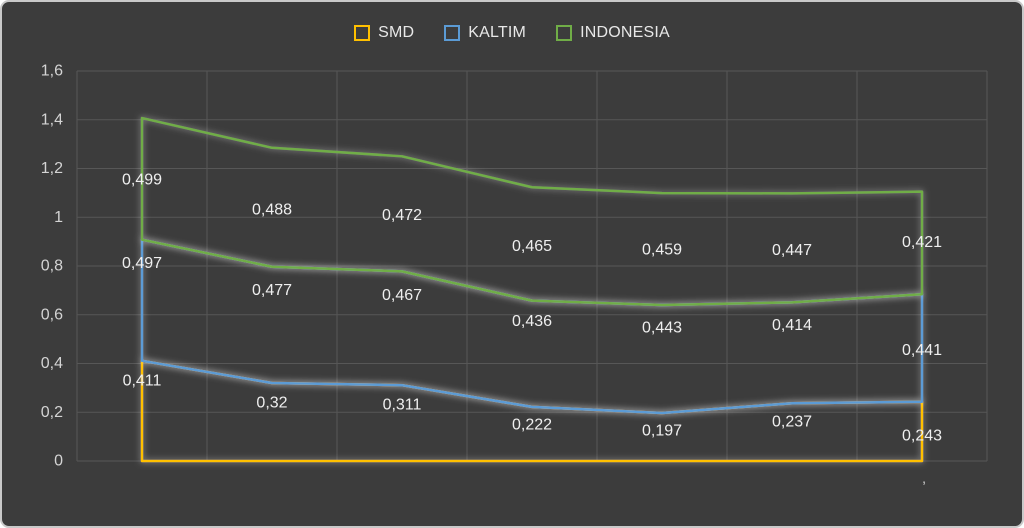 This screenshot has height=528, width=1024. What do you see at coordinates (662, 430) in the screenshot?
I see `data-label-smd-4: 0,197` at bounding box center [662, 430].